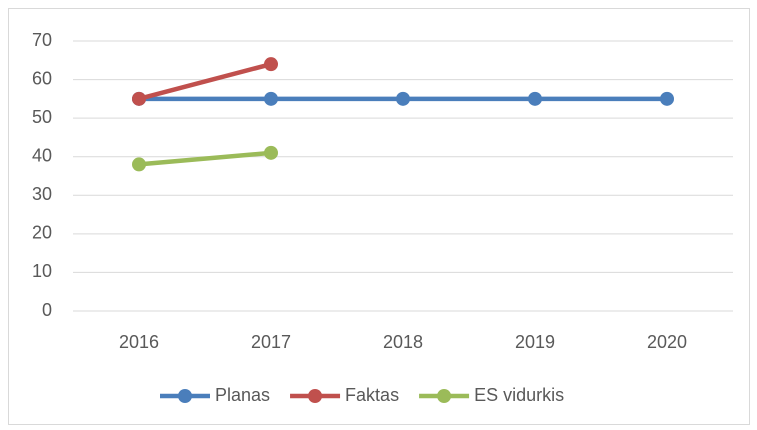  I want to click on x-tick-label: 2018, so click(403, 342).